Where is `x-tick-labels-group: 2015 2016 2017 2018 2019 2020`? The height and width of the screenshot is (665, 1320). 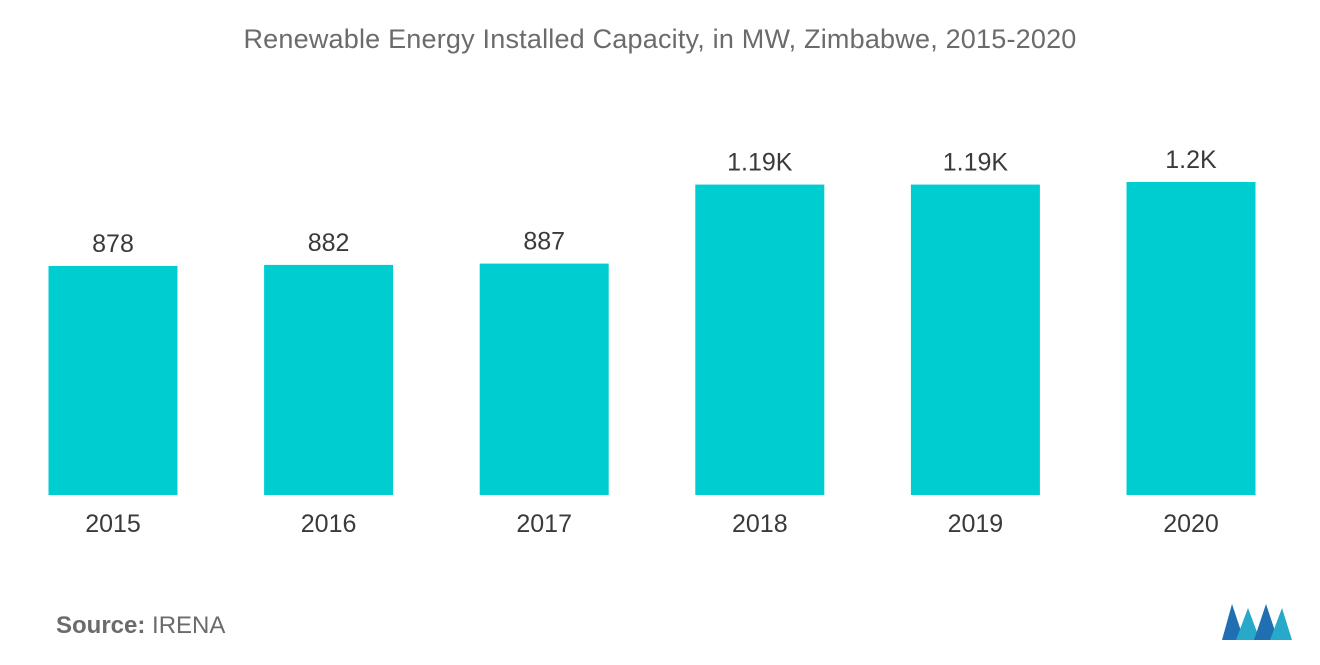 x-tick-labels-group: 2015 2016 2017 2018 2019 2020 is located at coordinates (652, 524).